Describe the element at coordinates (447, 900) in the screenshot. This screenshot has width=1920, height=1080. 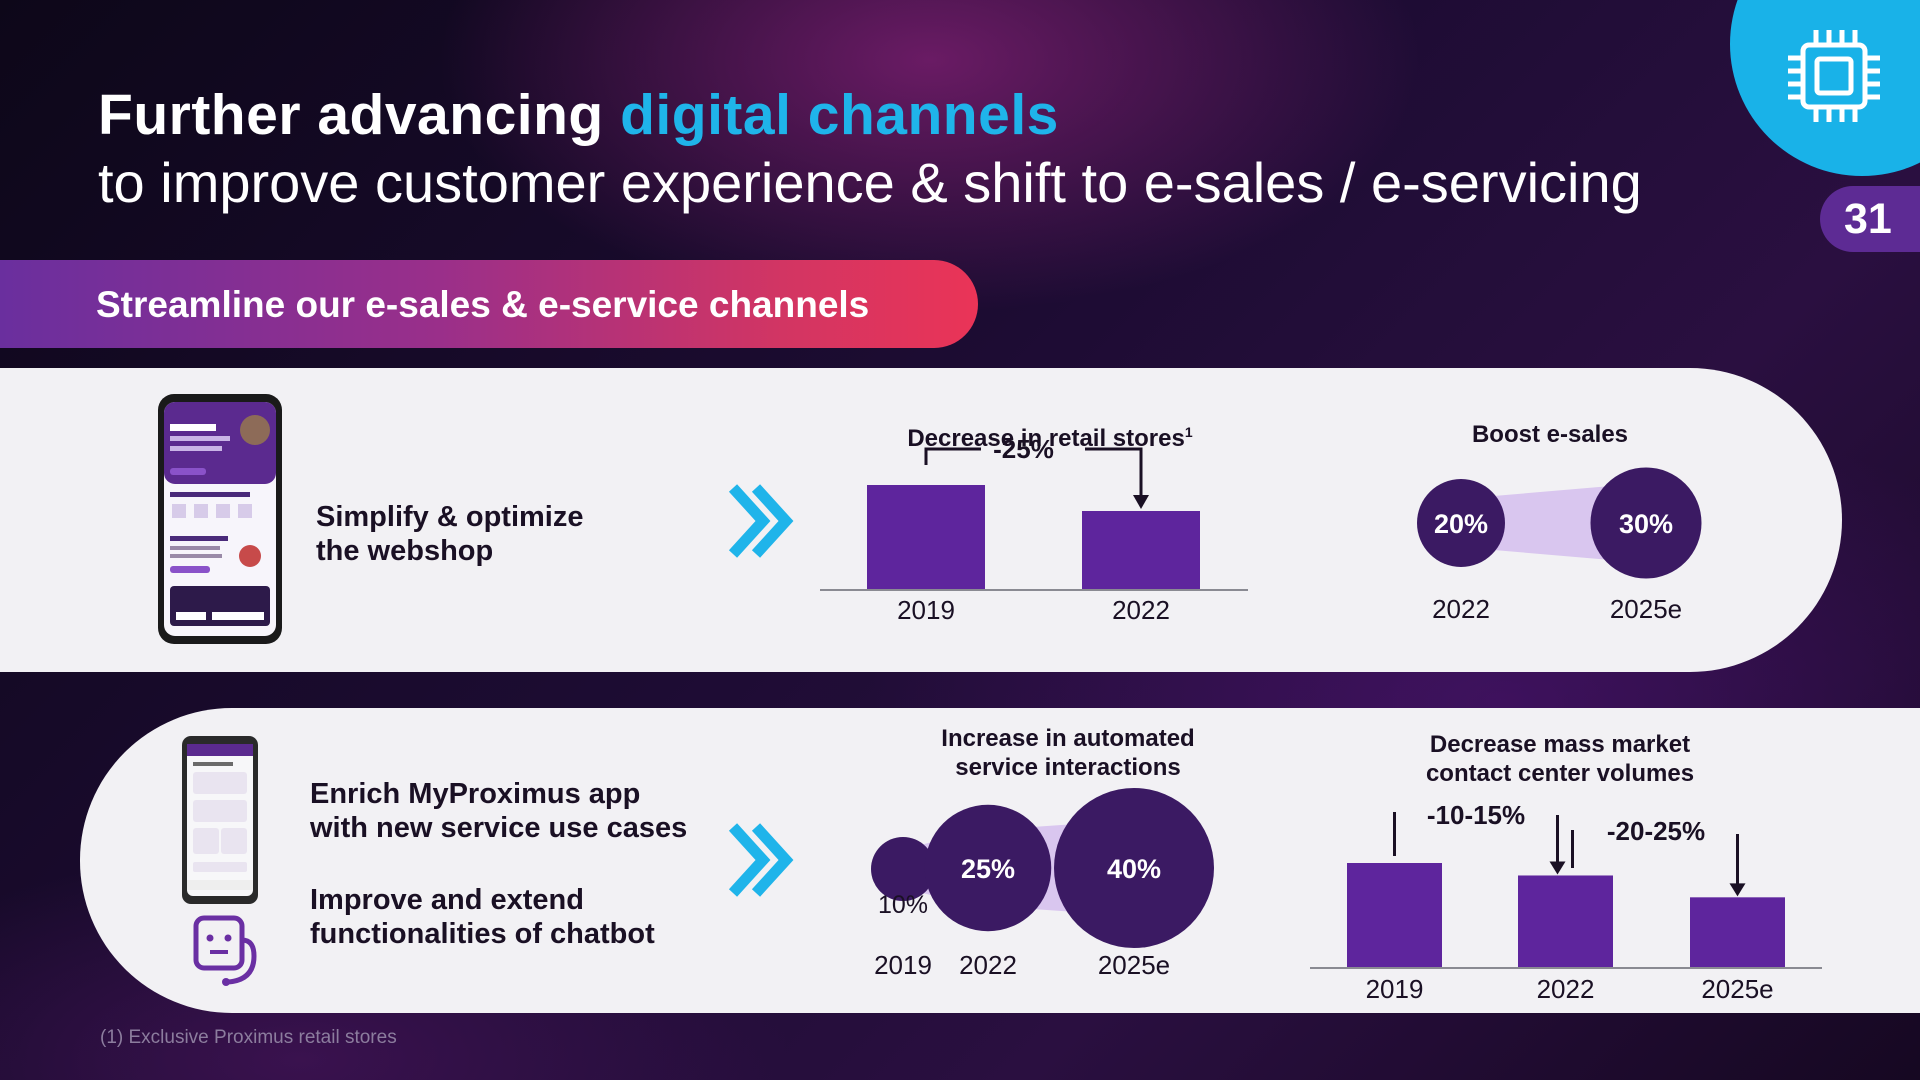
I see `row2-label2-line1: Improve and extend` at that location.